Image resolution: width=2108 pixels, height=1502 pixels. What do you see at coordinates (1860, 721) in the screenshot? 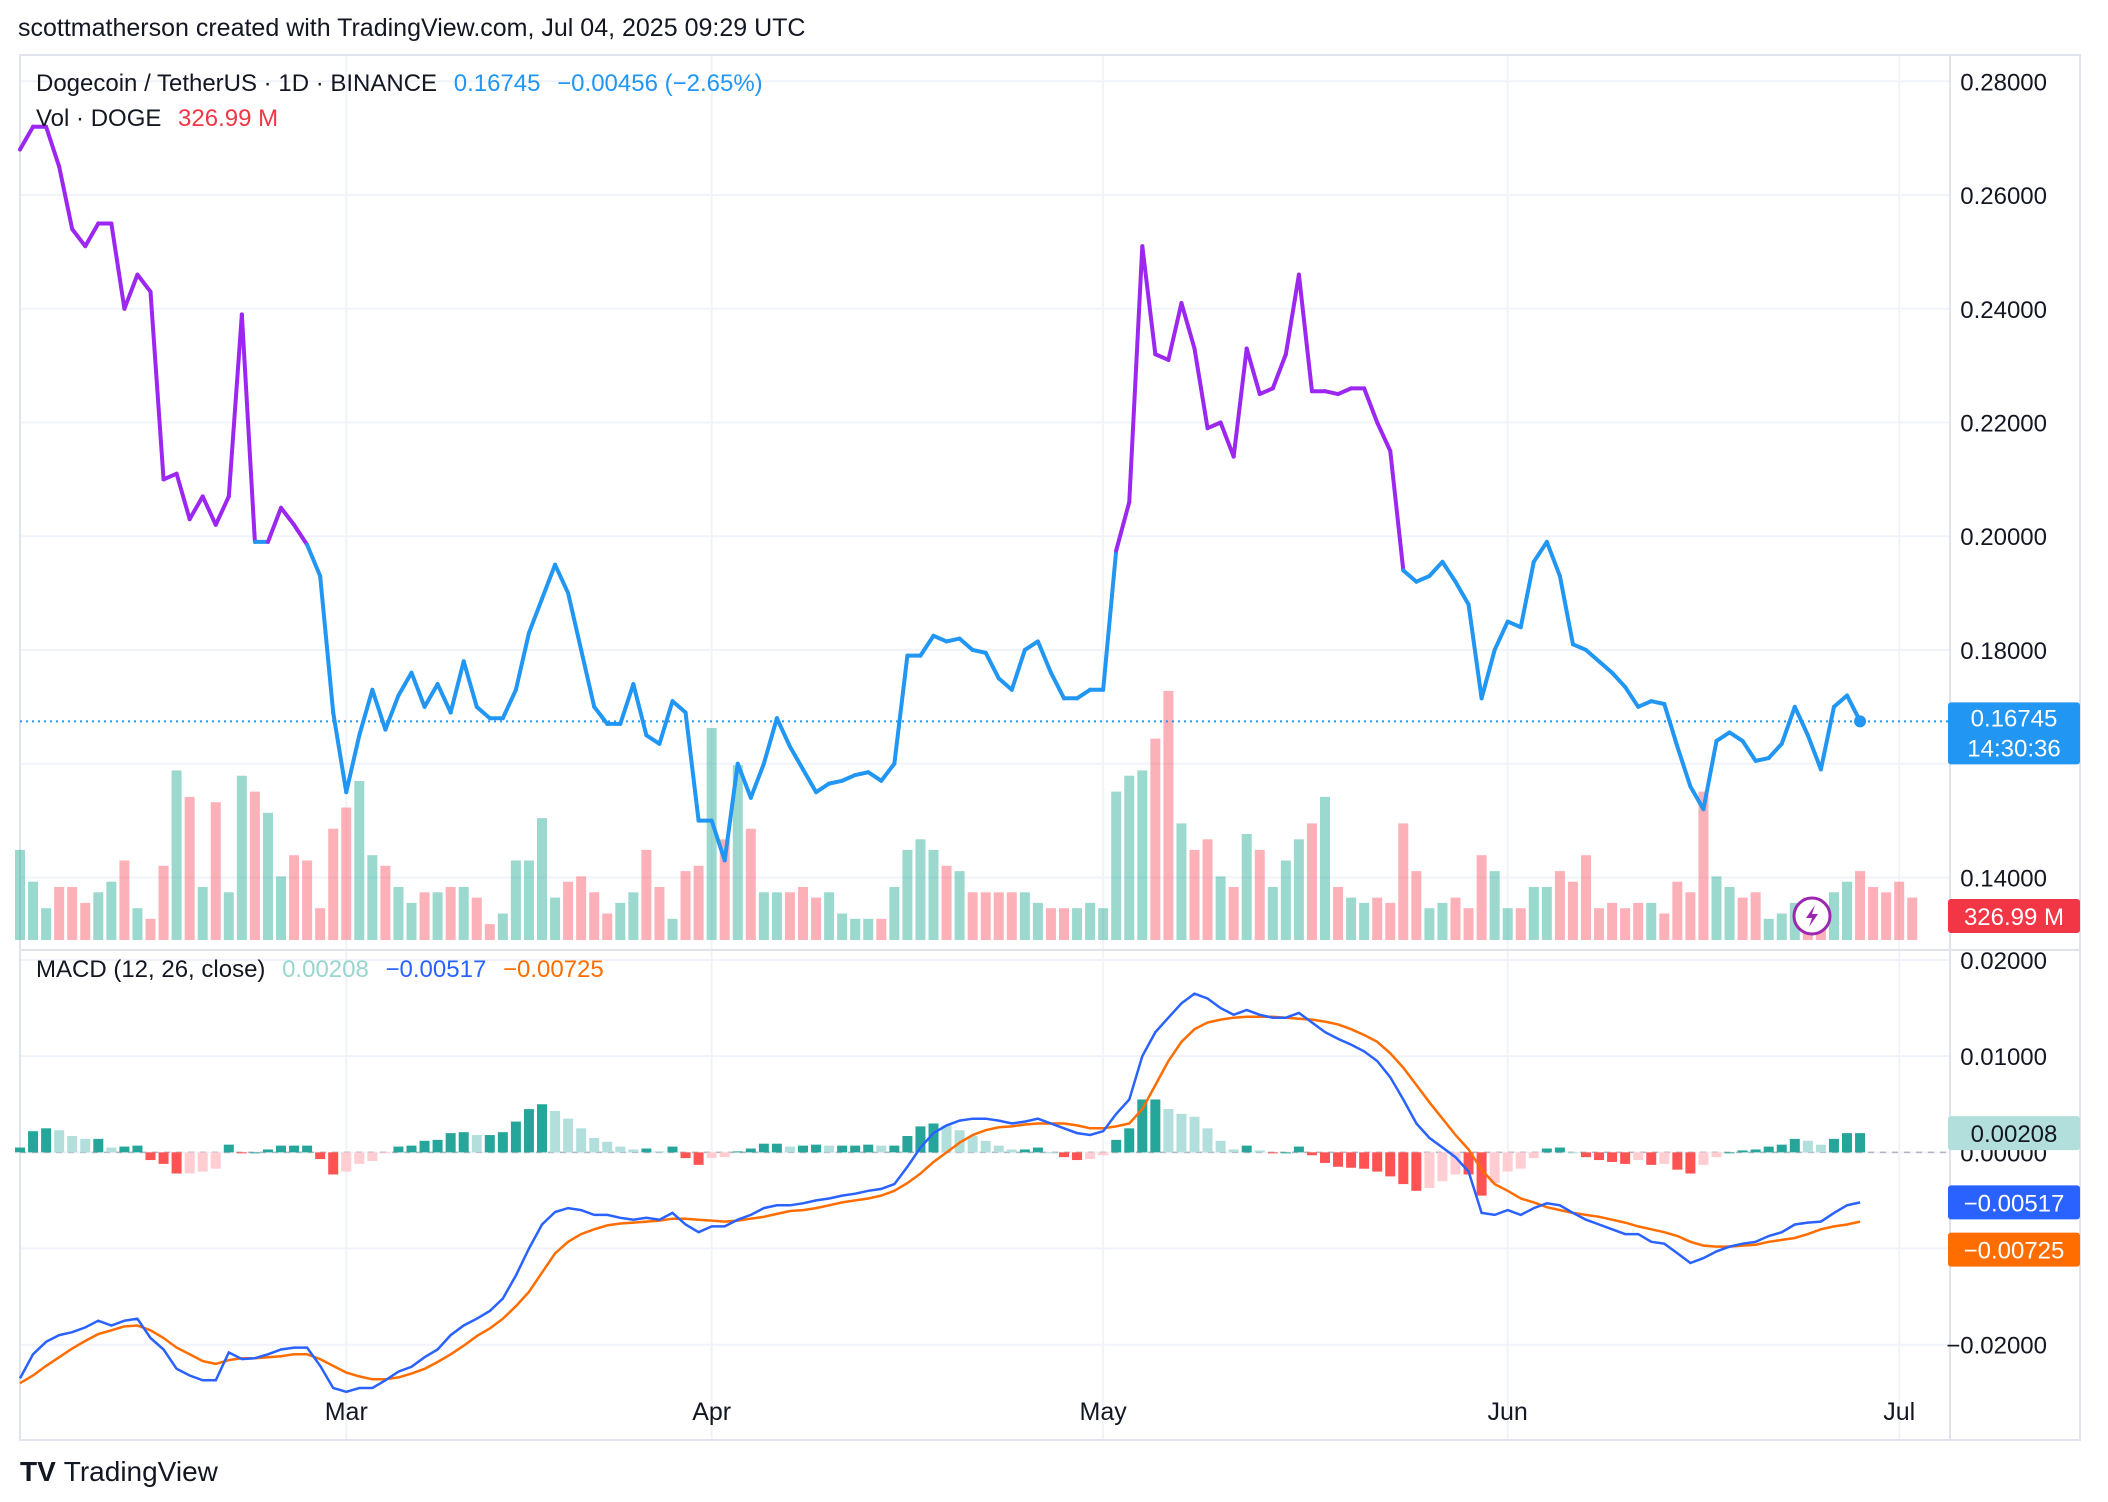
I see `last-price-dot` at bounding box center [1860, 721].